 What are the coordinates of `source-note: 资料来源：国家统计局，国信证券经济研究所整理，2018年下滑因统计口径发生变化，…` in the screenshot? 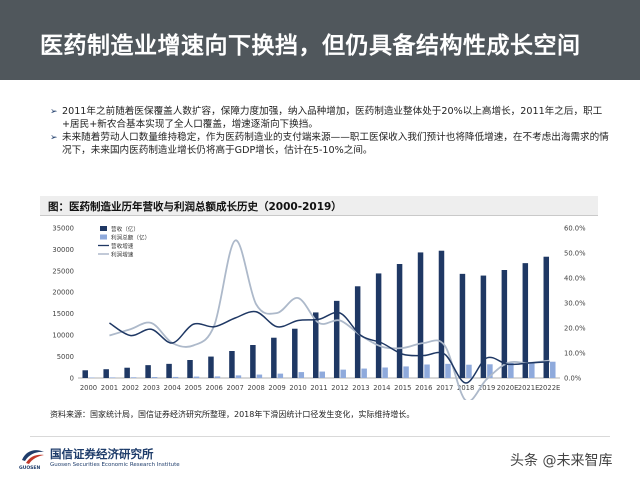 It's located at (232, 414).